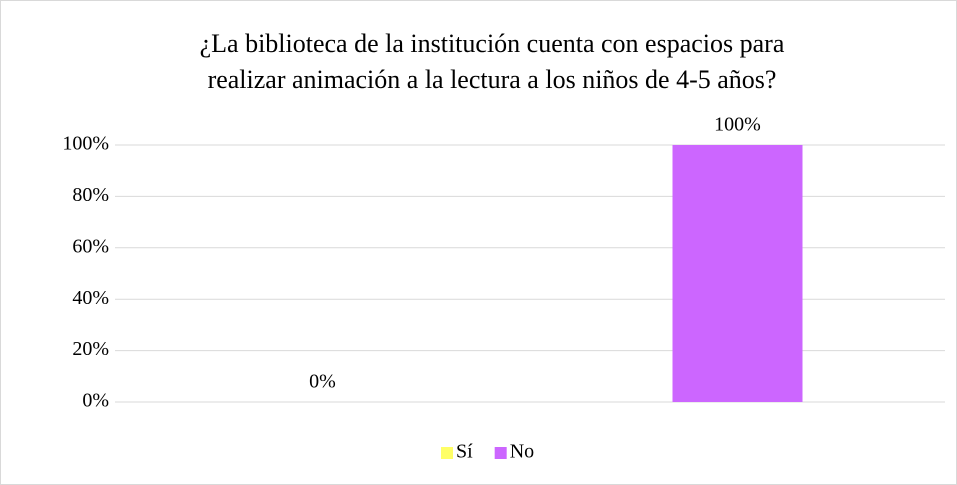 The width and height of the screenshot is (957, 485). Describe the element at coordinates (322, 382) in the screenshot. I see `data-label: 0%` at that location.